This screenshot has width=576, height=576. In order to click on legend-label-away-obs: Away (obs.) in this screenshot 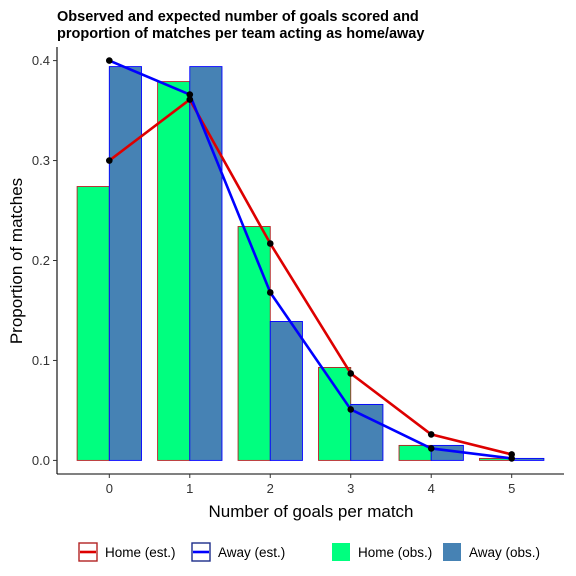, I will do `click(504, 552)`.